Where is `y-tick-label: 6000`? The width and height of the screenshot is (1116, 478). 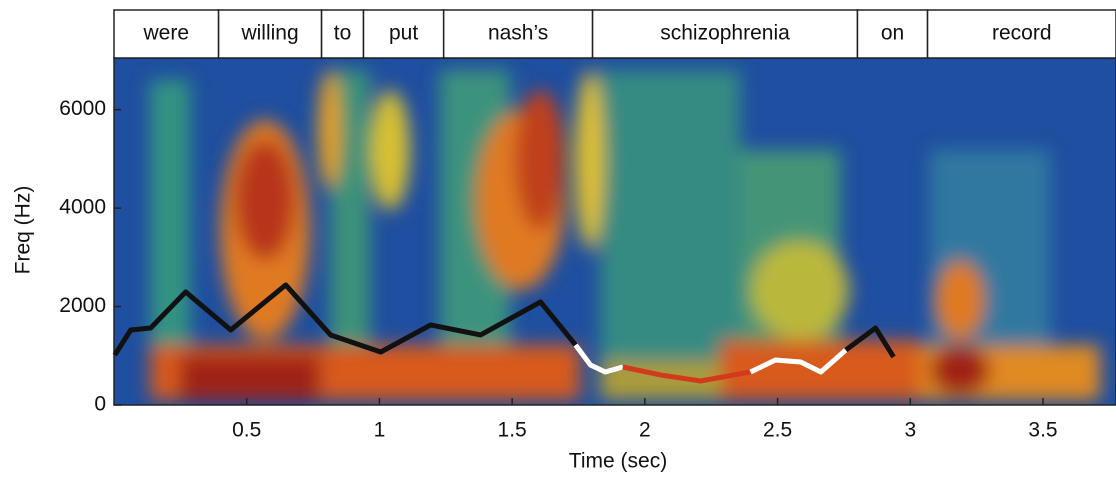
y-tick-label: 6000 is located at coordinates (82, 108).